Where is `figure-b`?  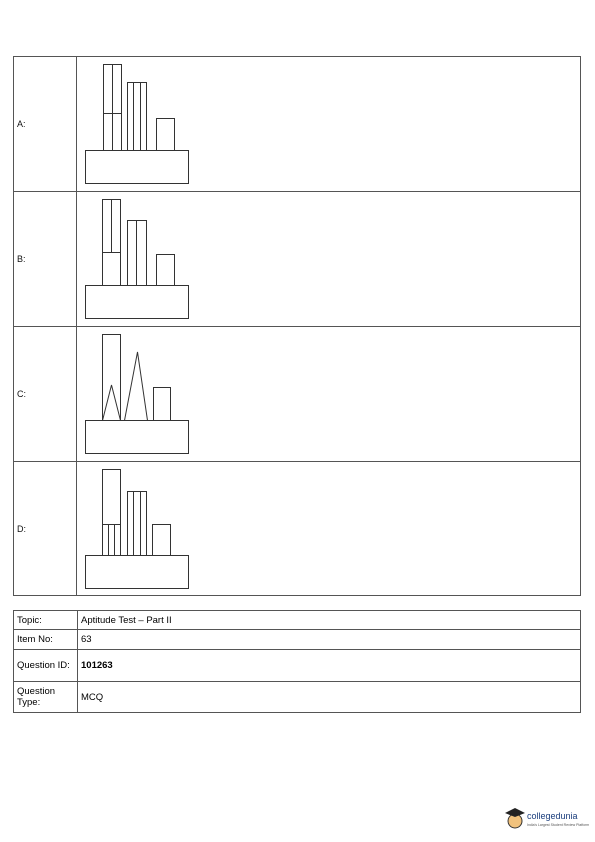
figure-b is located at coordinates (137, 259).